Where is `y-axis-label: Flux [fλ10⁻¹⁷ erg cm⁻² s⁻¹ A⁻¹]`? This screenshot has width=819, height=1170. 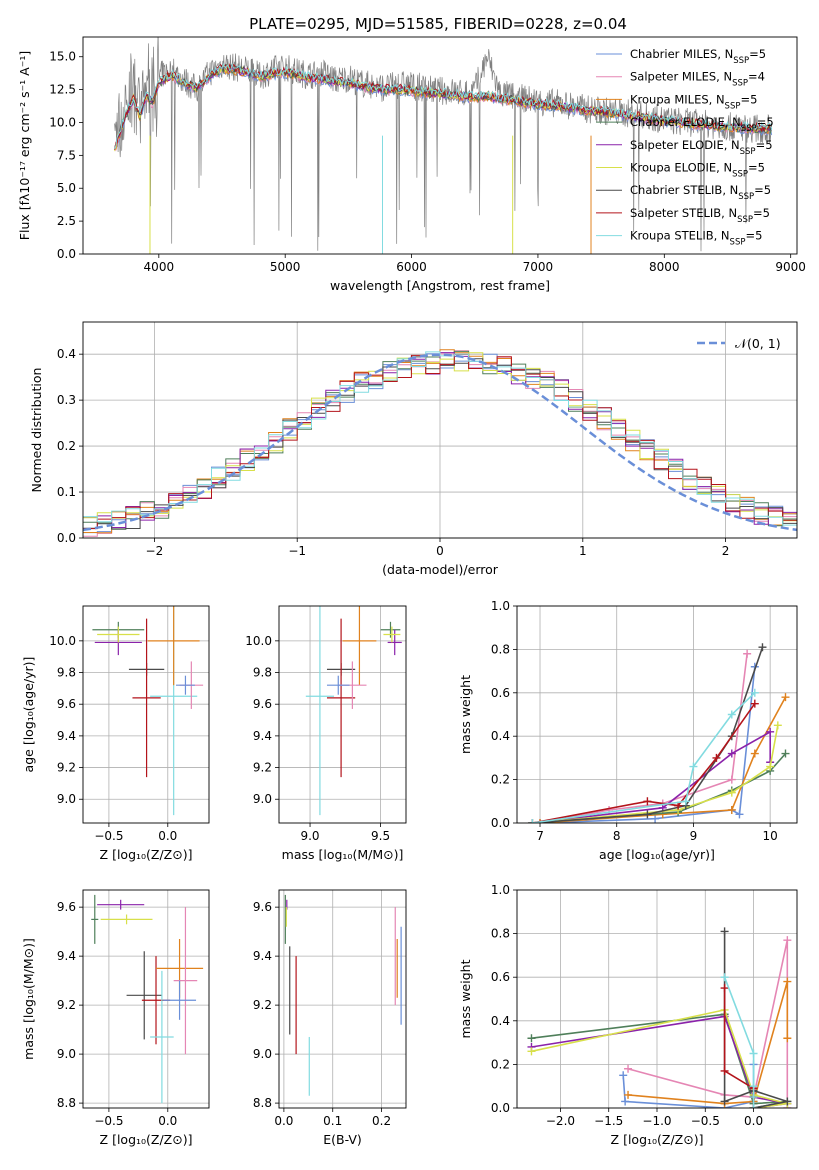 y-axis-label: Flux [fλ10⁻¹⁷ erg cm⁻² s⁻¹ A⁻¹] is located at coordinates (24, 145).